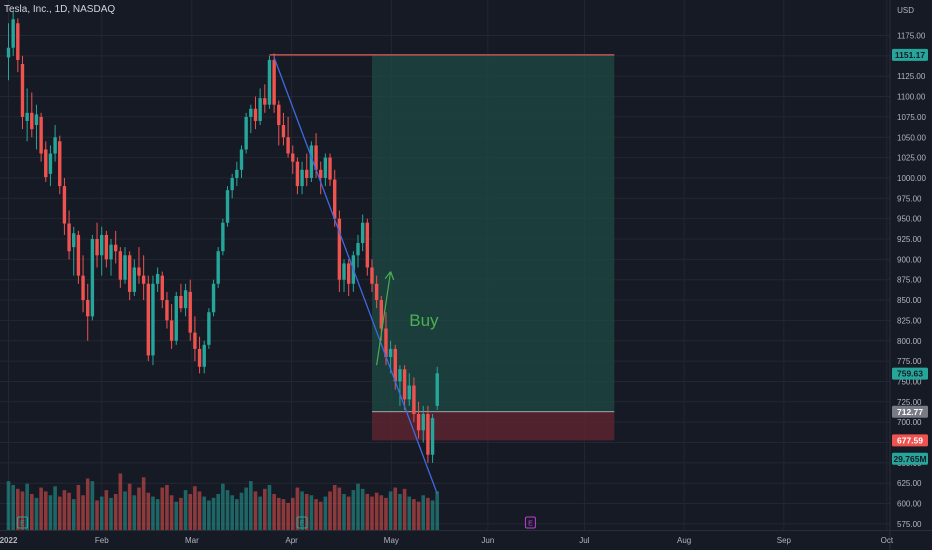  I want to click on price-tag: 712.77, so click(910, 411).